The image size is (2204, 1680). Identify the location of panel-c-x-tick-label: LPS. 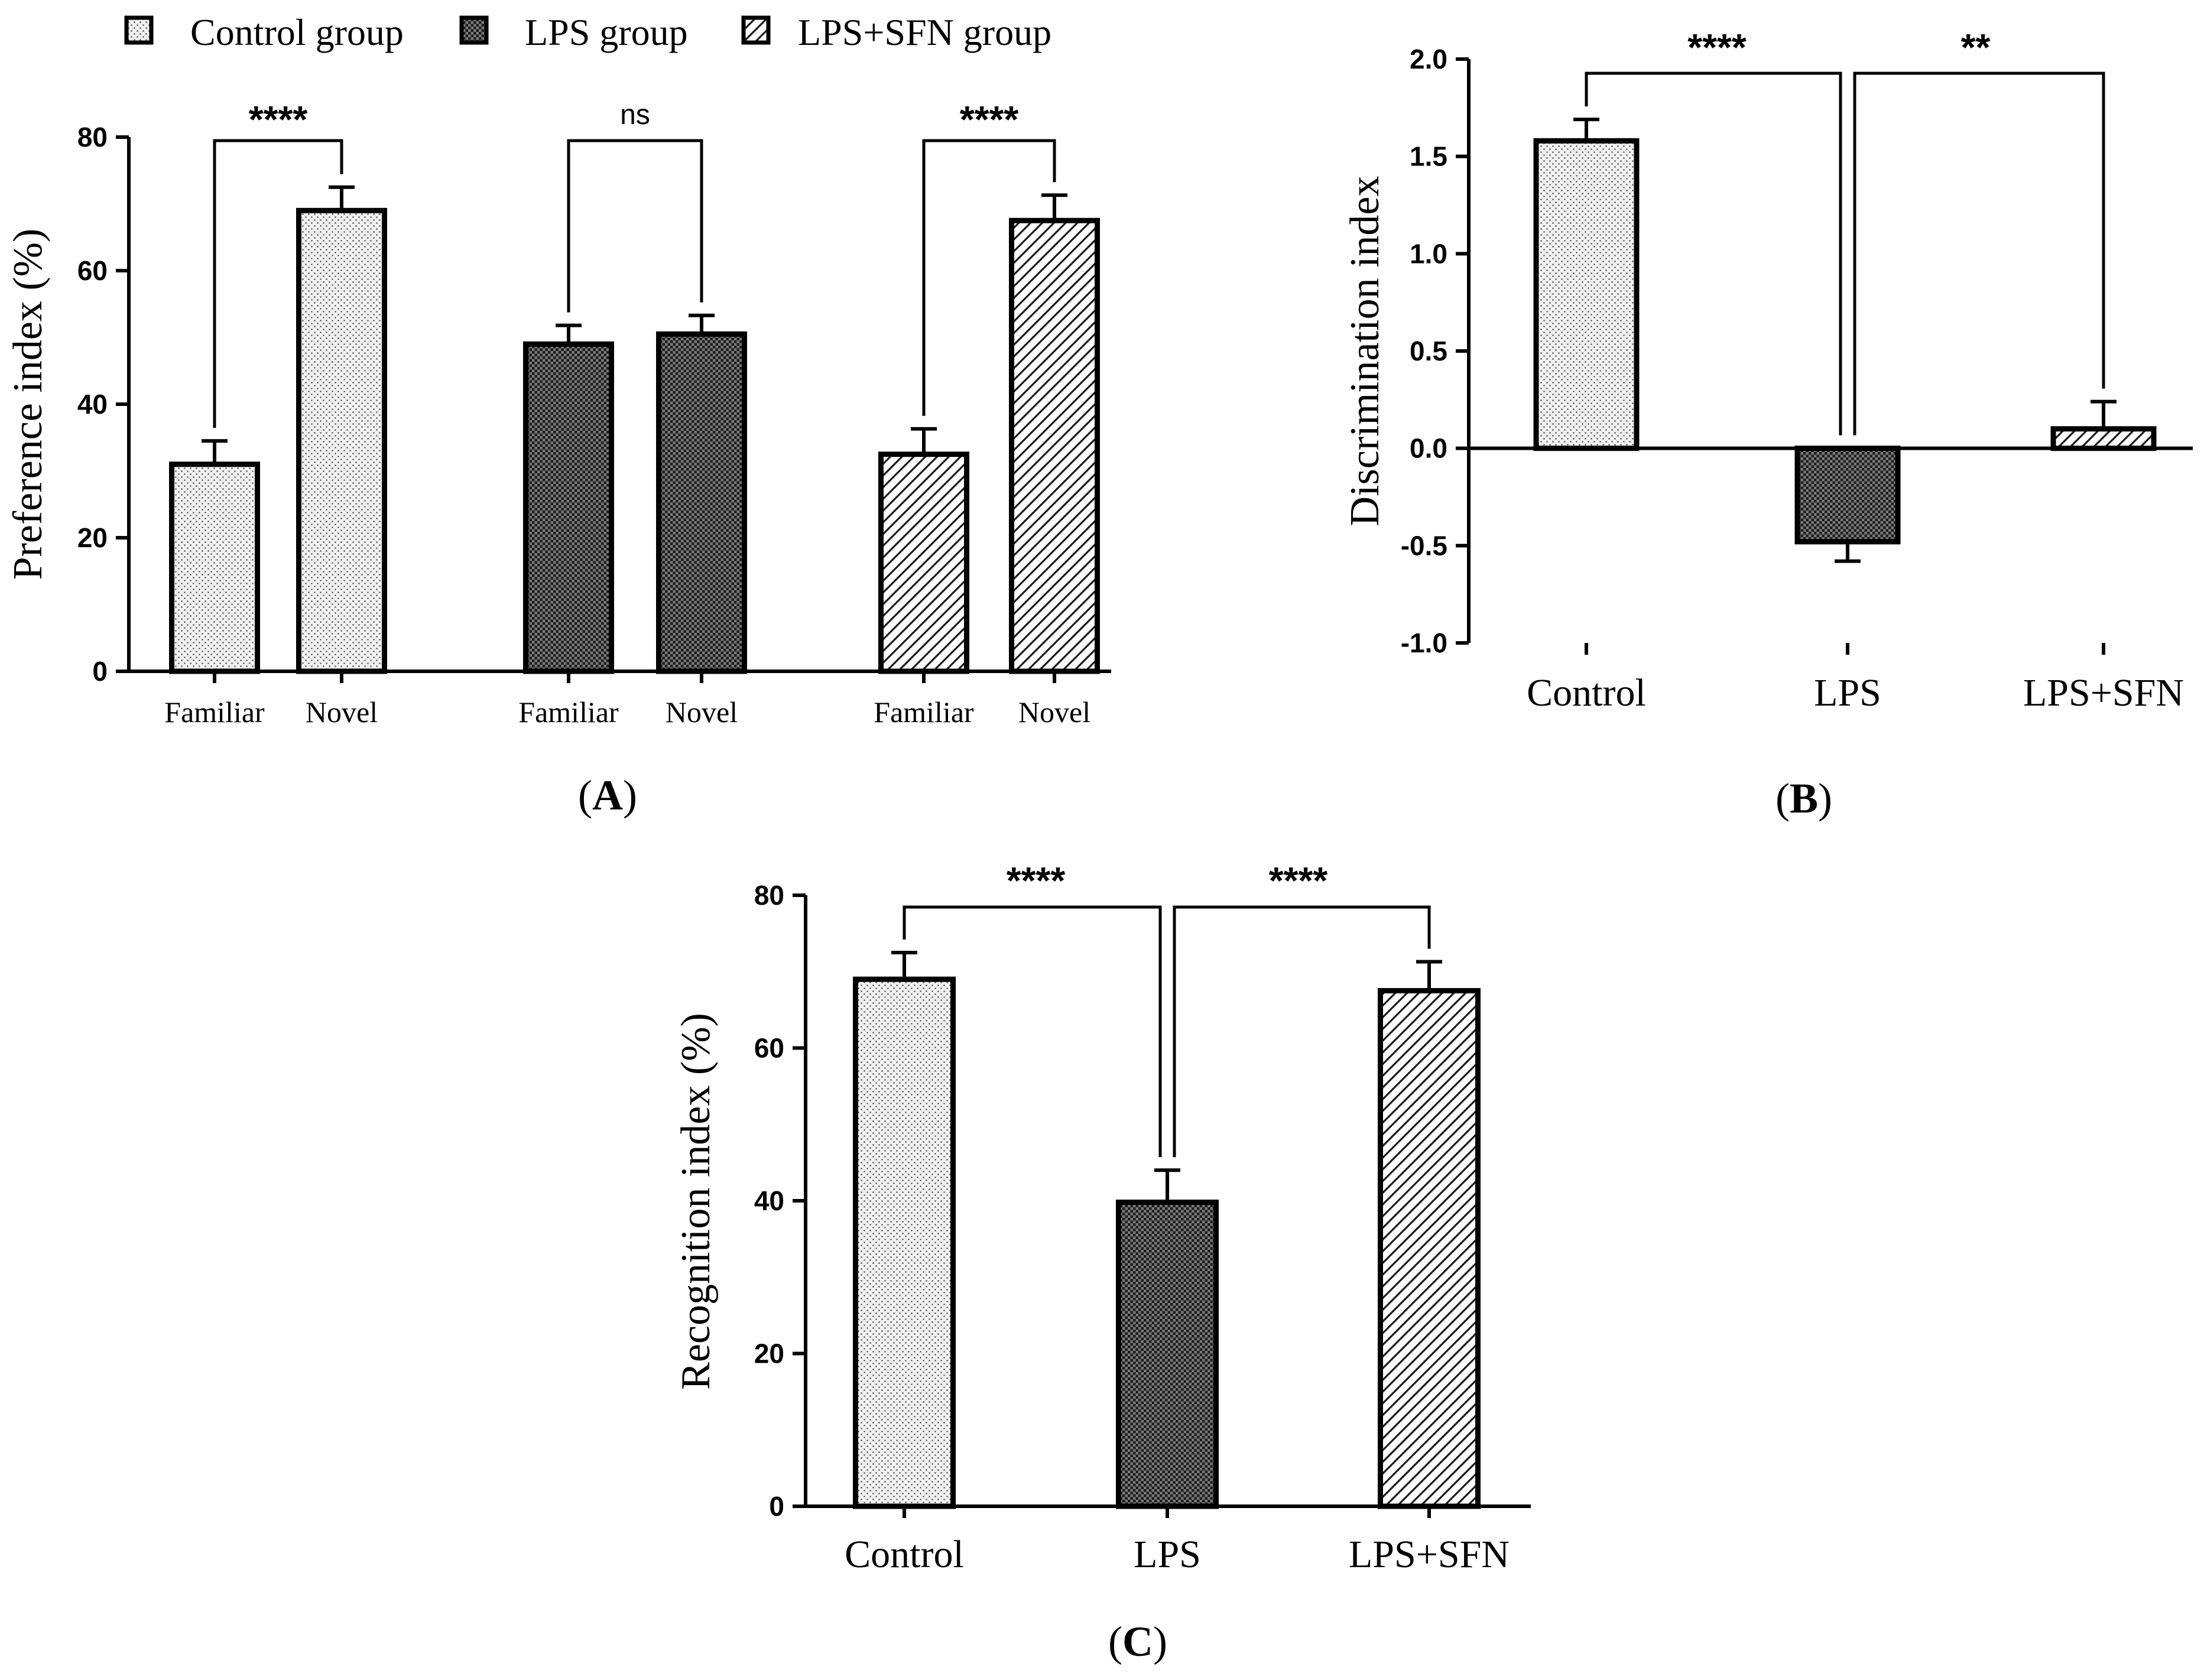
(1167, 1554).